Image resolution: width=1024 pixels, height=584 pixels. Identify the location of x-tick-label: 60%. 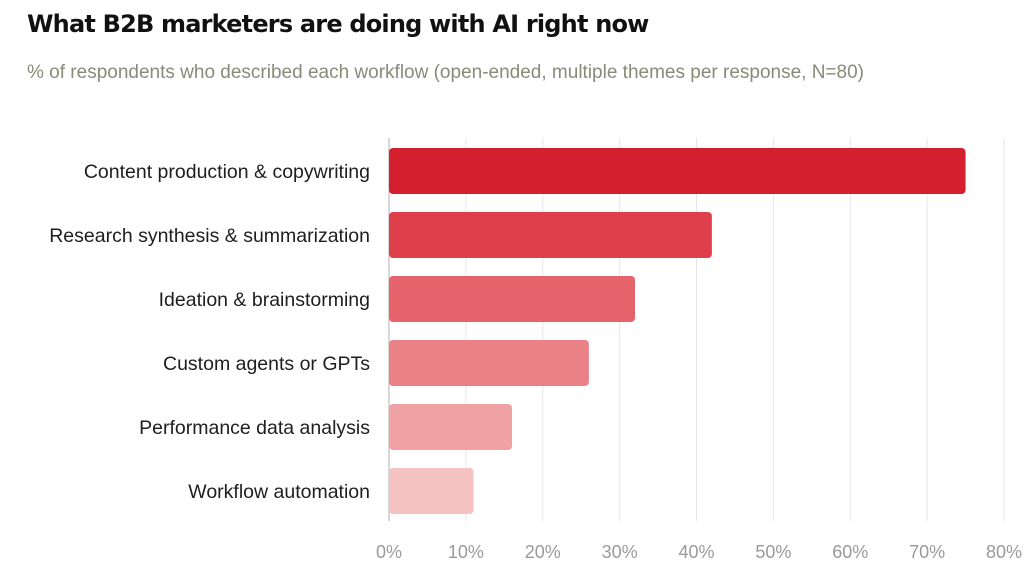
(850, 552).